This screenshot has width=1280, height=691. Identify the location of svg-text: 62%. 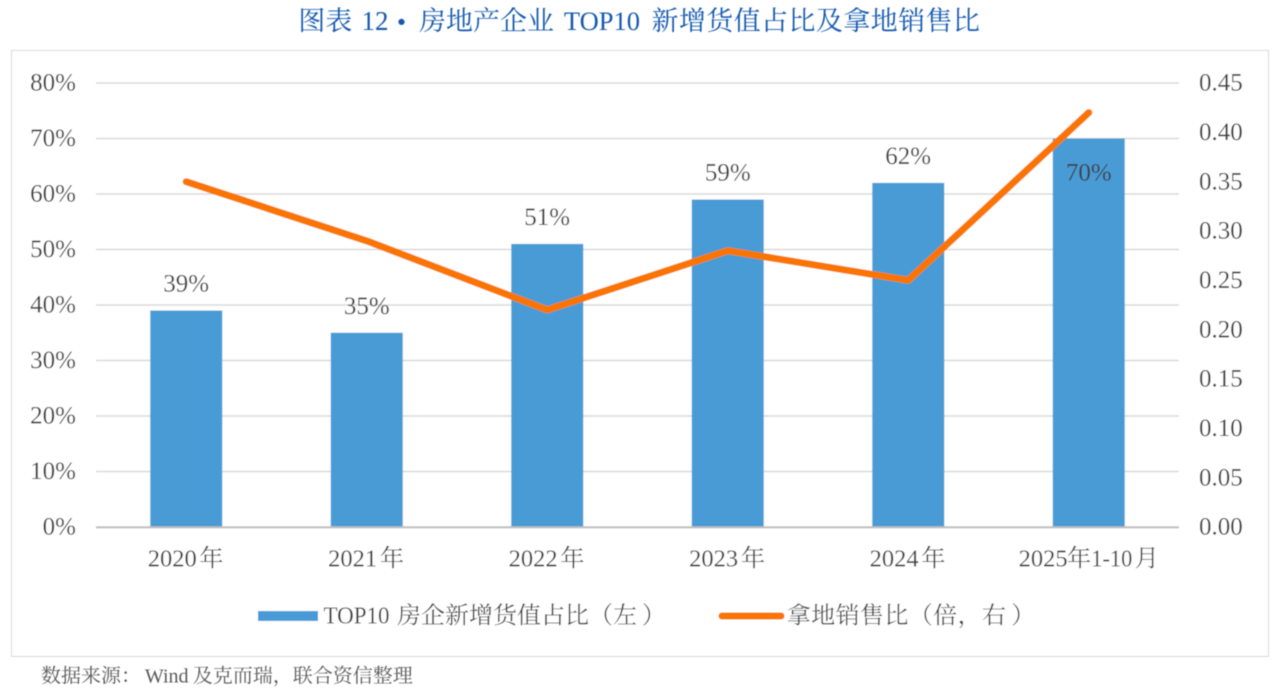
(908, 156).